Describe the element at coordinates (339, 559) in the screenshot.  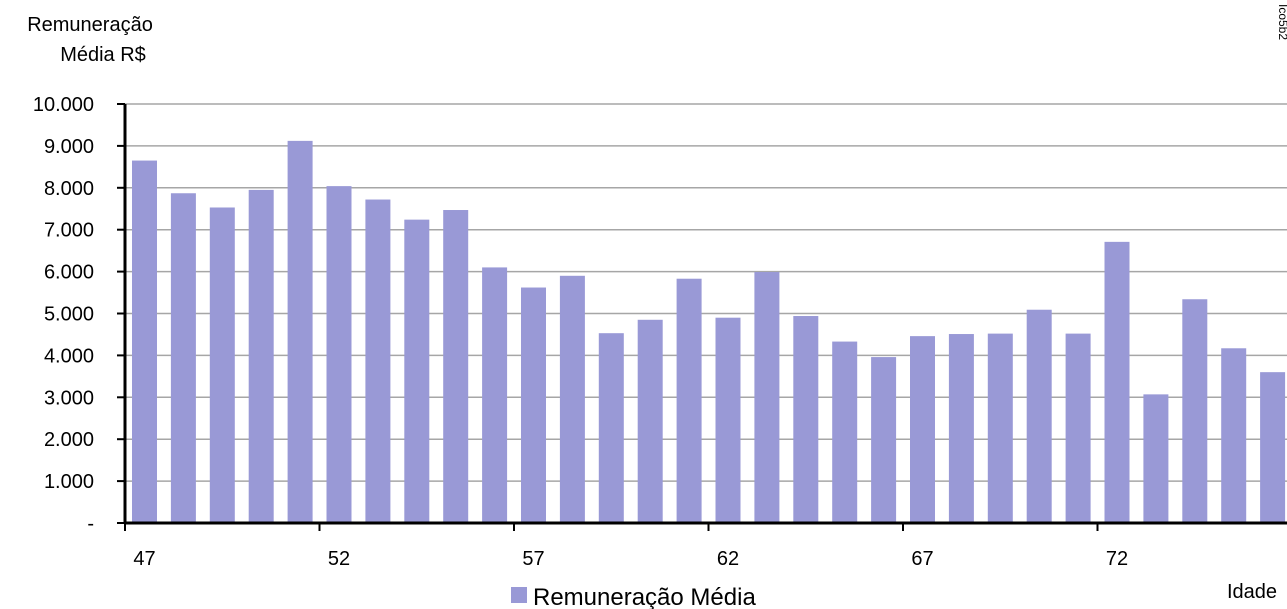
I see `x-tick-label: 52` at that location.